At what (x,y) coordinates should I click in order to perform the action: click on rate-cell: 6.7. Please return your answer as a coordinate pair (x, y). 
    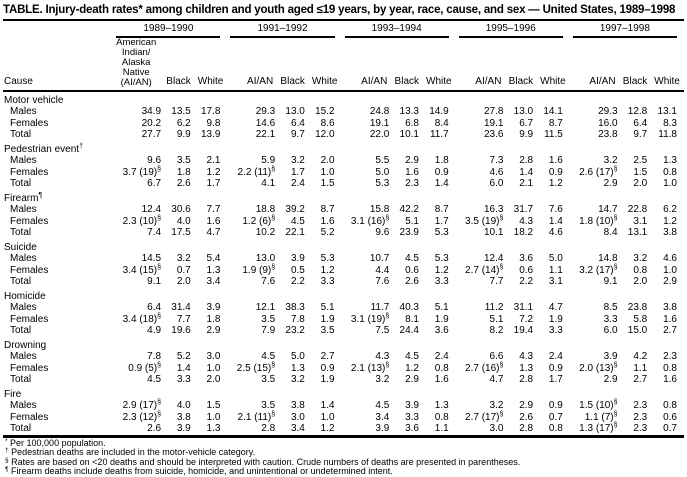
    Looking at the image, I should click on (154, 183).